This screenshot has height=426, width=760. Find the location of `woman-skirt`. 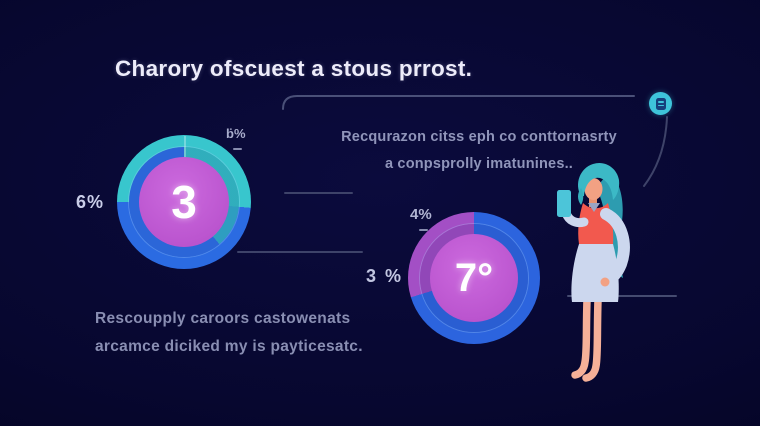

woman-skirt is located at coordinates (595, 273).